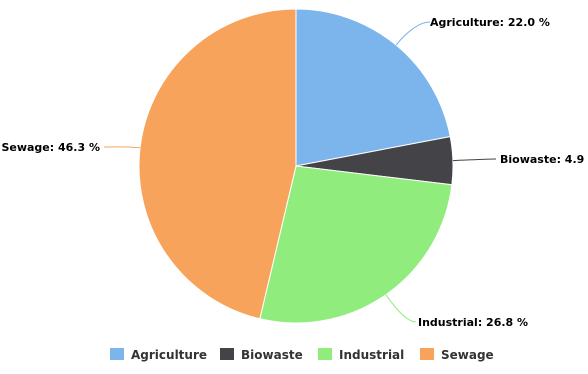  I want to click on legend: Agriculture Biowaste Industrial Sewage, so click(302, 355).